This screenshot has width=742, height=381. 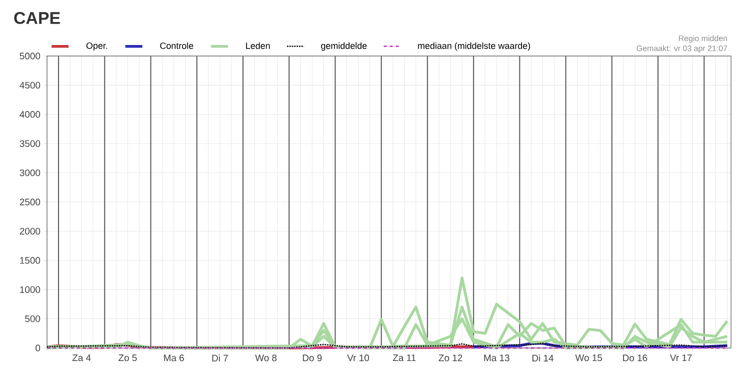 I want to click on y-tick-label: 1500, so click(x=30, y=260).